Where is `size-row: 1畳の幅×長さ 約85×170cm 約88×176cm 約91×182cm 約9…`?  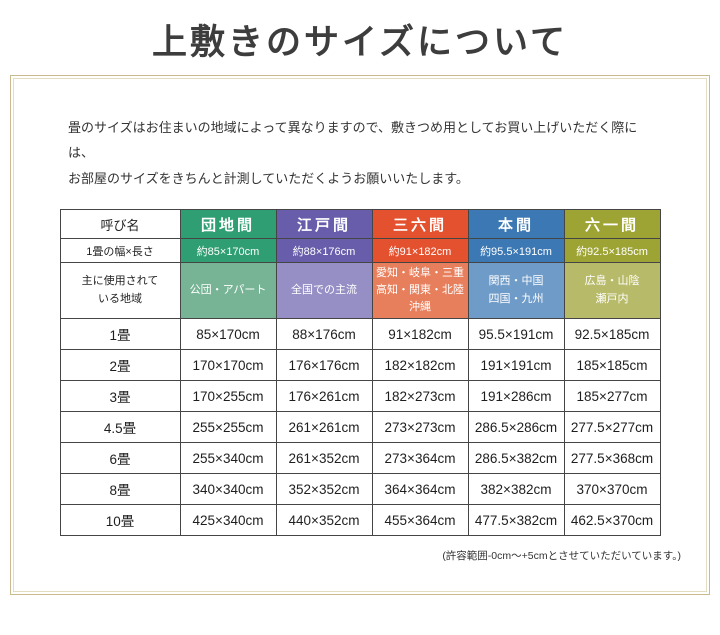
size-row: 1畳の幅×長さ 約85×170cm 約88×176cm 約91×182cm 約9… is located at coordinates (360, 251).